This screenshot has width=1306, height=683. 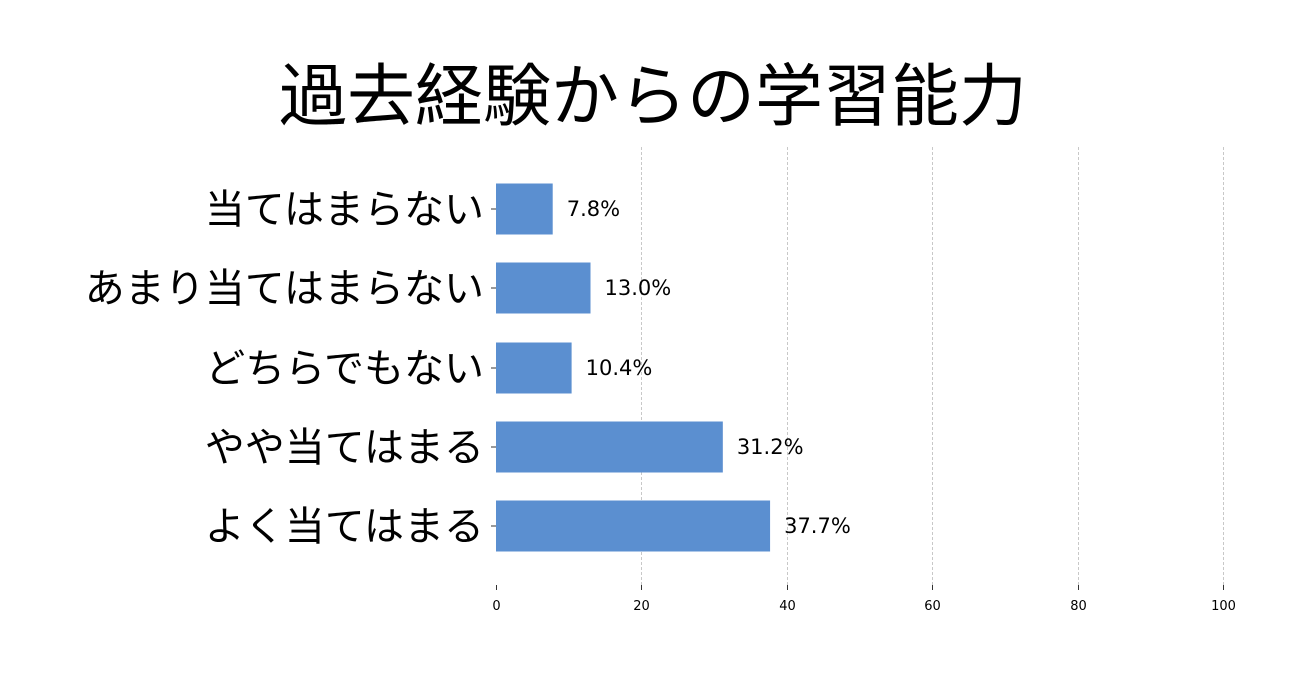 I want to click on y-tick-label: どちらでもない, so click(x=344, y=369).